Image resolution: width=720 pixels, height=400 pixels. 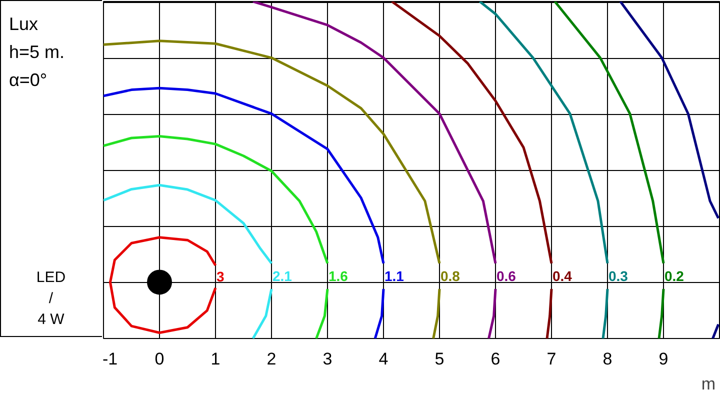 I want to click on series-label: 0.2, so click(x=674, y=276).